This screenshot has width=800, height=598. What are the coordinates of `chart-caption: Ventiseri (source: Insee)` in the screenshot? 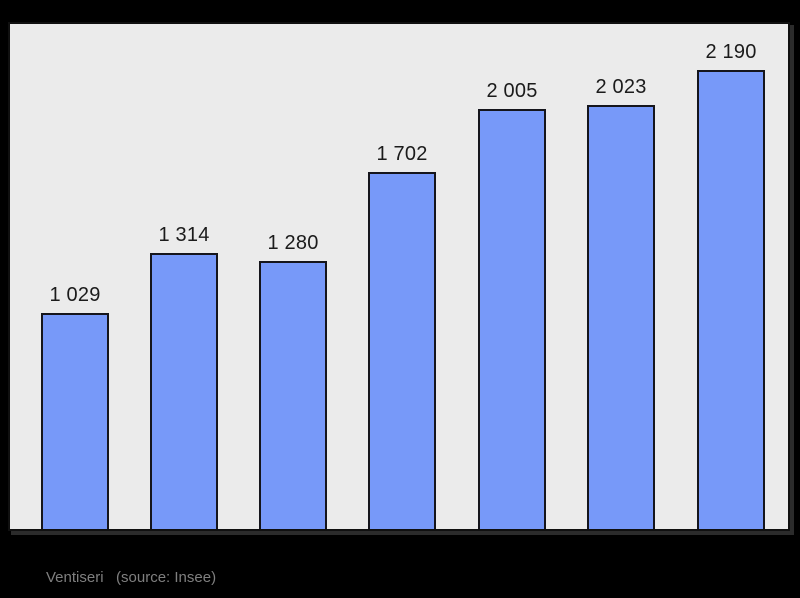 It's located at (131, 577).